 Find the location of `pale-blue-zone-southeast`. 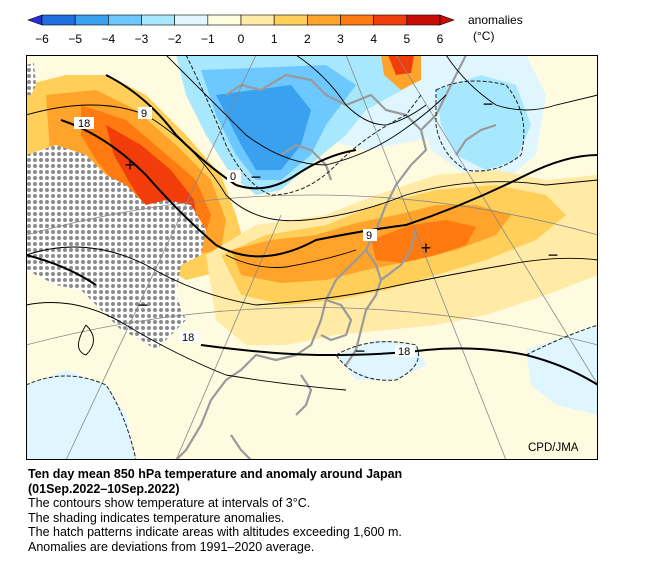

pale-blue-zone-southeast is located at coordinates (562, 370).